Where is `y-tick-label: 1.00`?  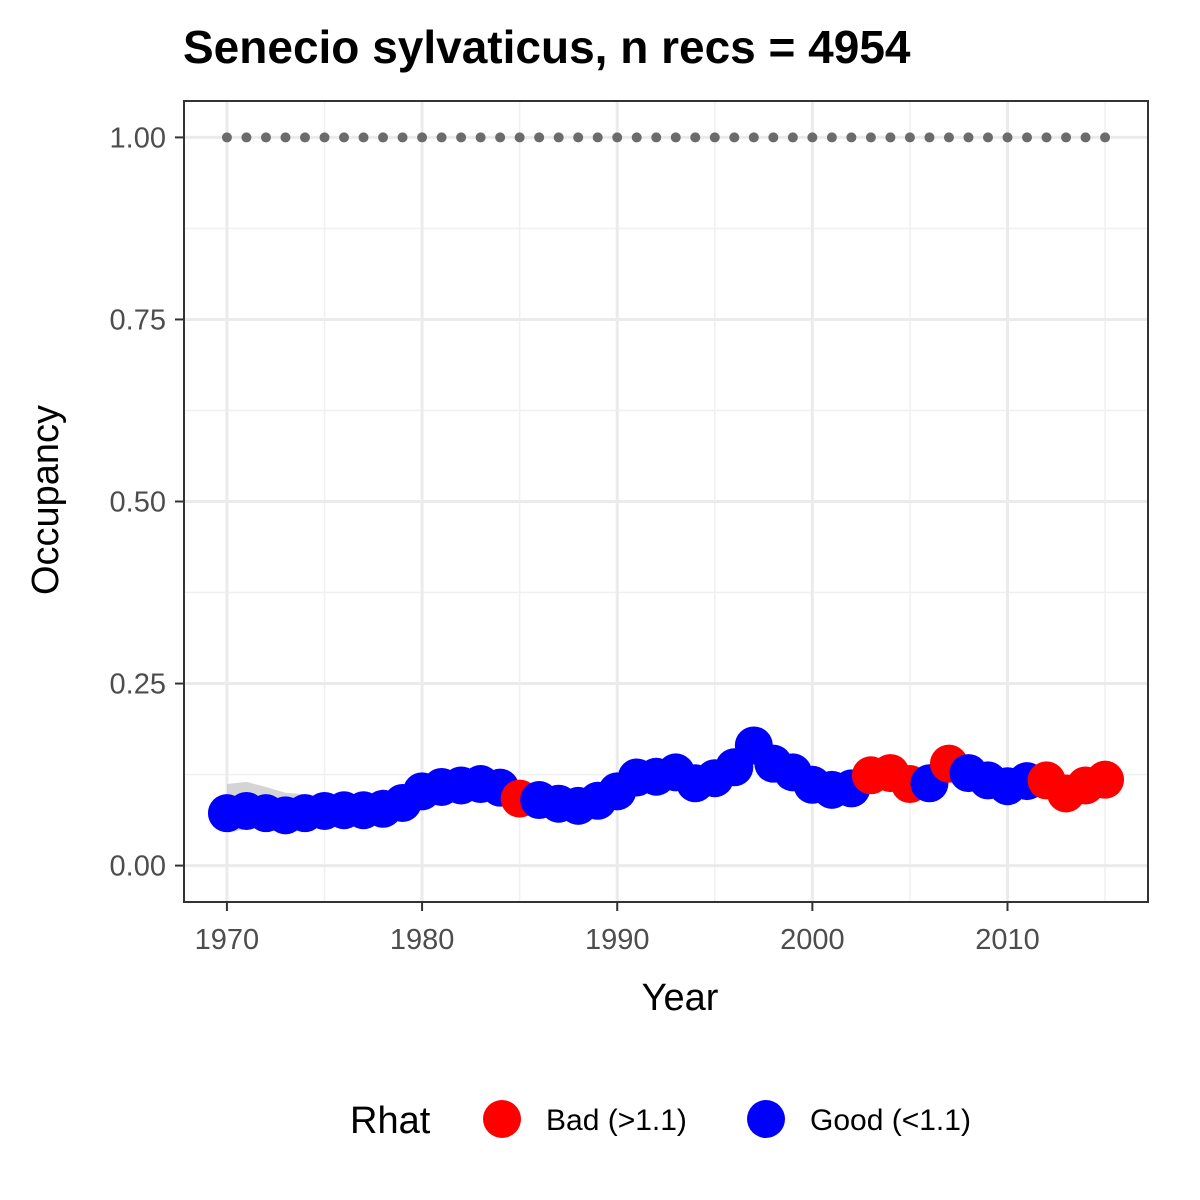 y-tick-label: 1.00 is located at coordinates (138, 138).